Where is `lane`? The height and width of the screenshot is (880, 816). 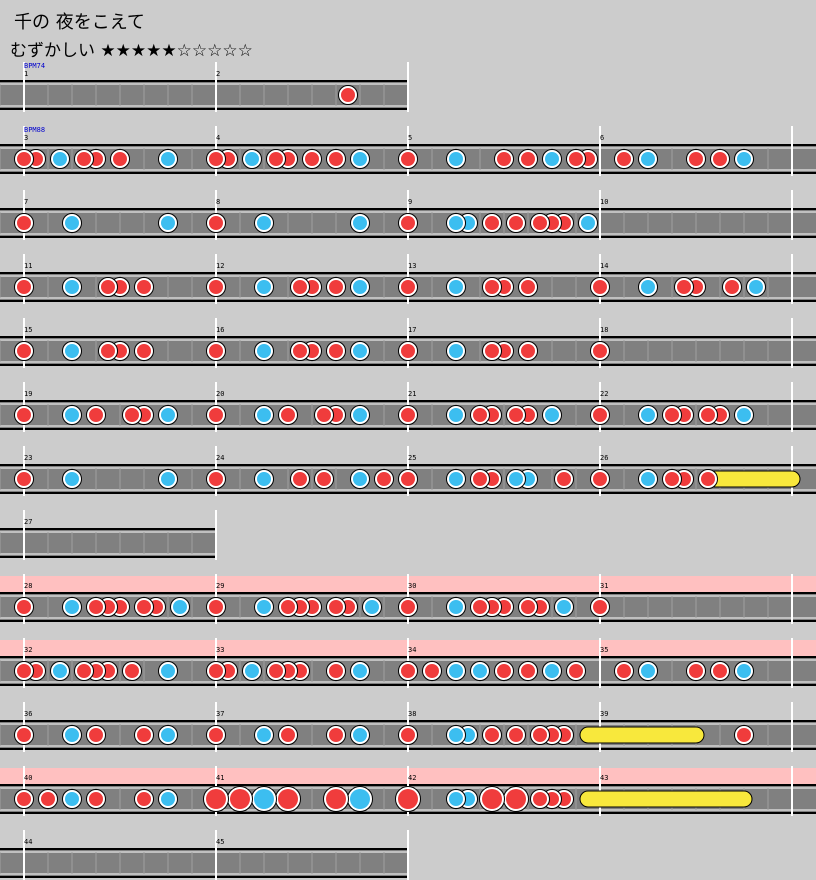 lane is located at coordinates (108, 543).